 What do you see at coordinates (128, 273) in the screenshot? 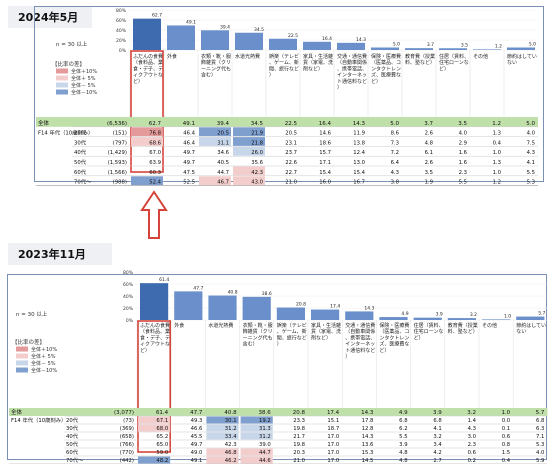
I see `y-tick-label: 80%` at bounding box center [128, 273].